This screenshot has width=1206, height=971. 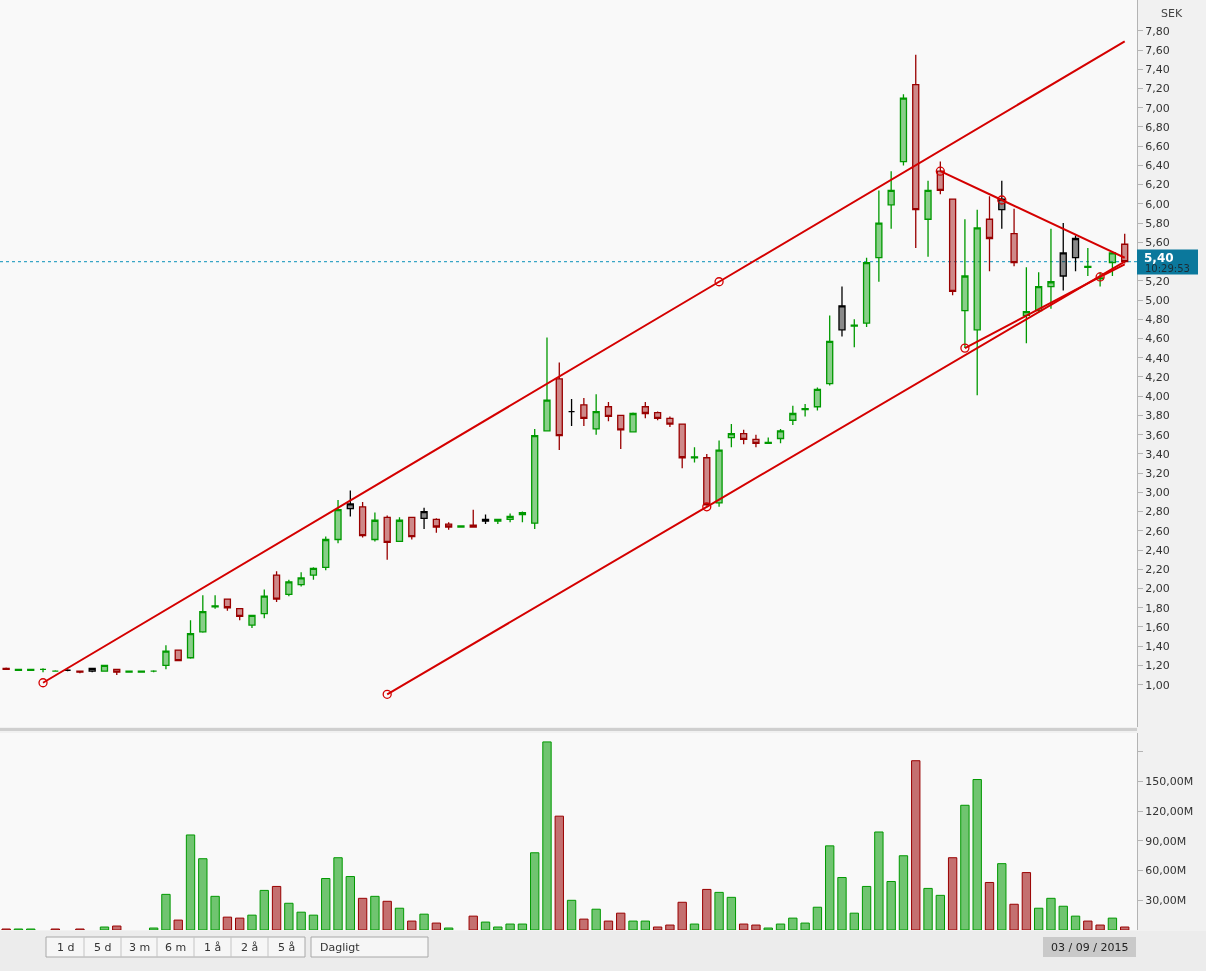 What do you see at coordinates (1157, 397) in the screenshot?
I see `y-tick-label: 4,00` at bounding box center [1157, 397].